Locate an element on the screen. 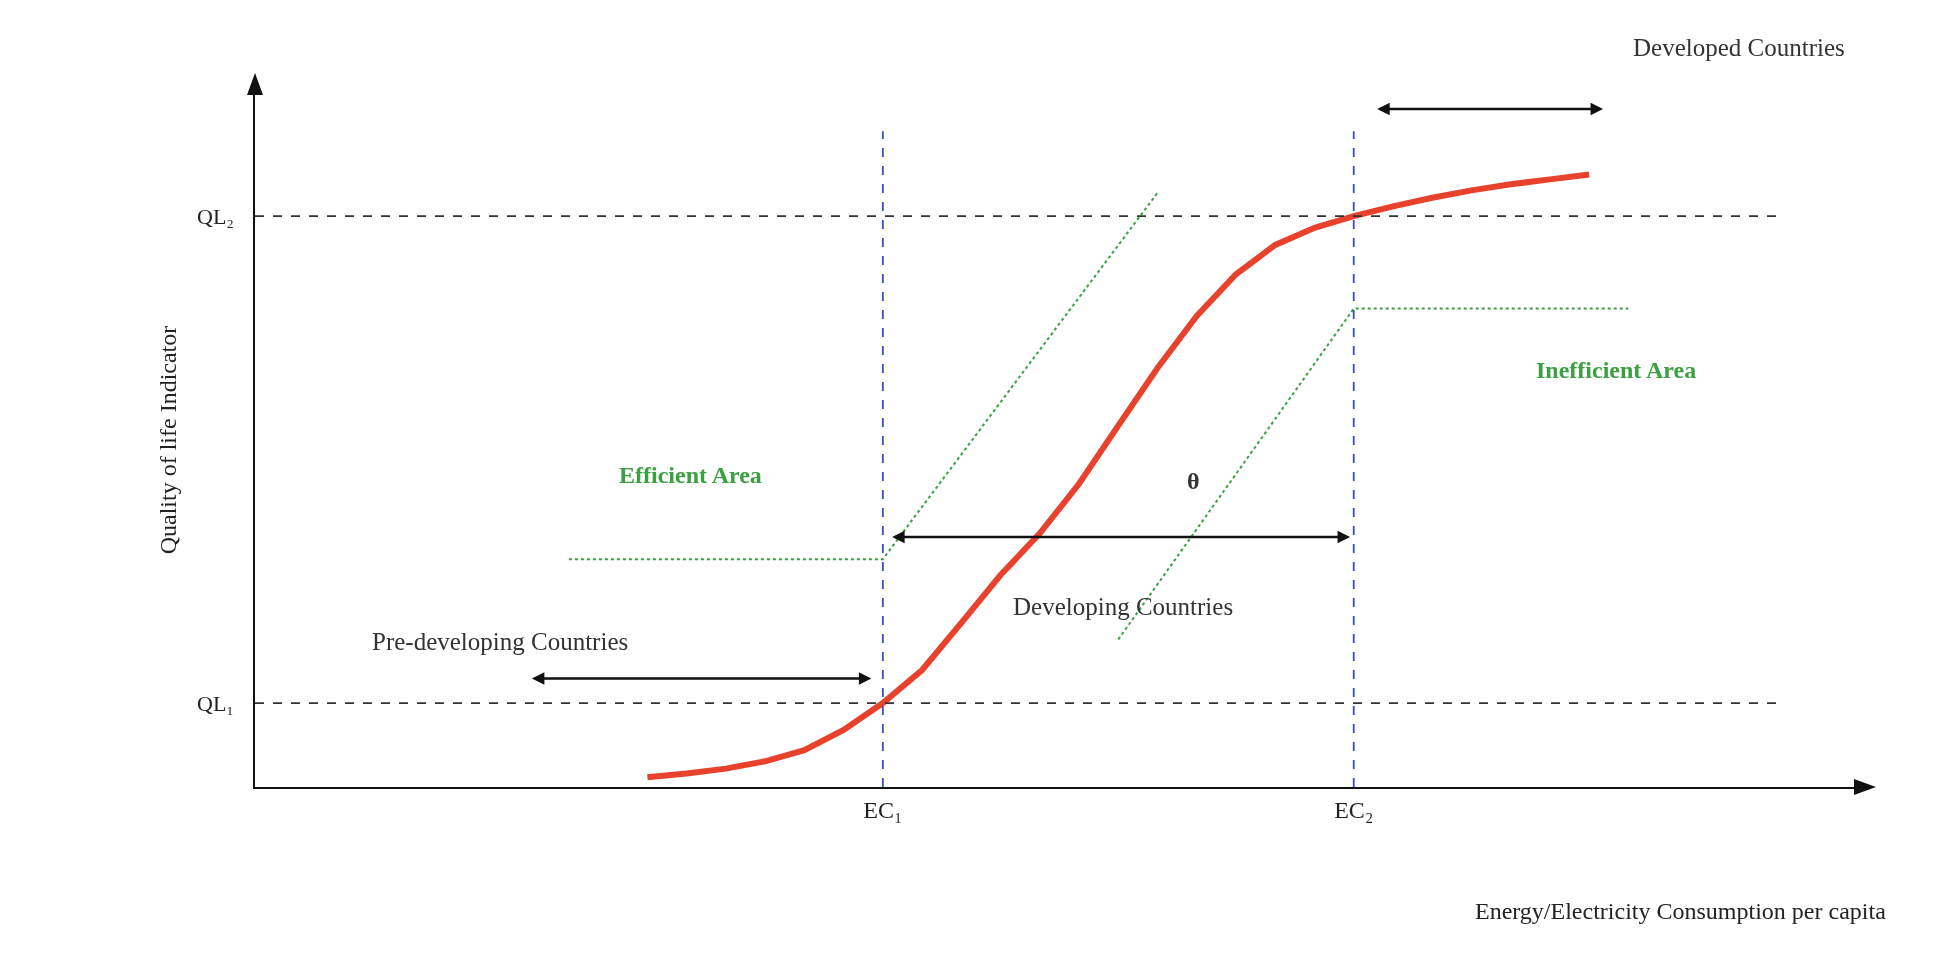  text: Developed Countries is located at coordinates (1739, 47).